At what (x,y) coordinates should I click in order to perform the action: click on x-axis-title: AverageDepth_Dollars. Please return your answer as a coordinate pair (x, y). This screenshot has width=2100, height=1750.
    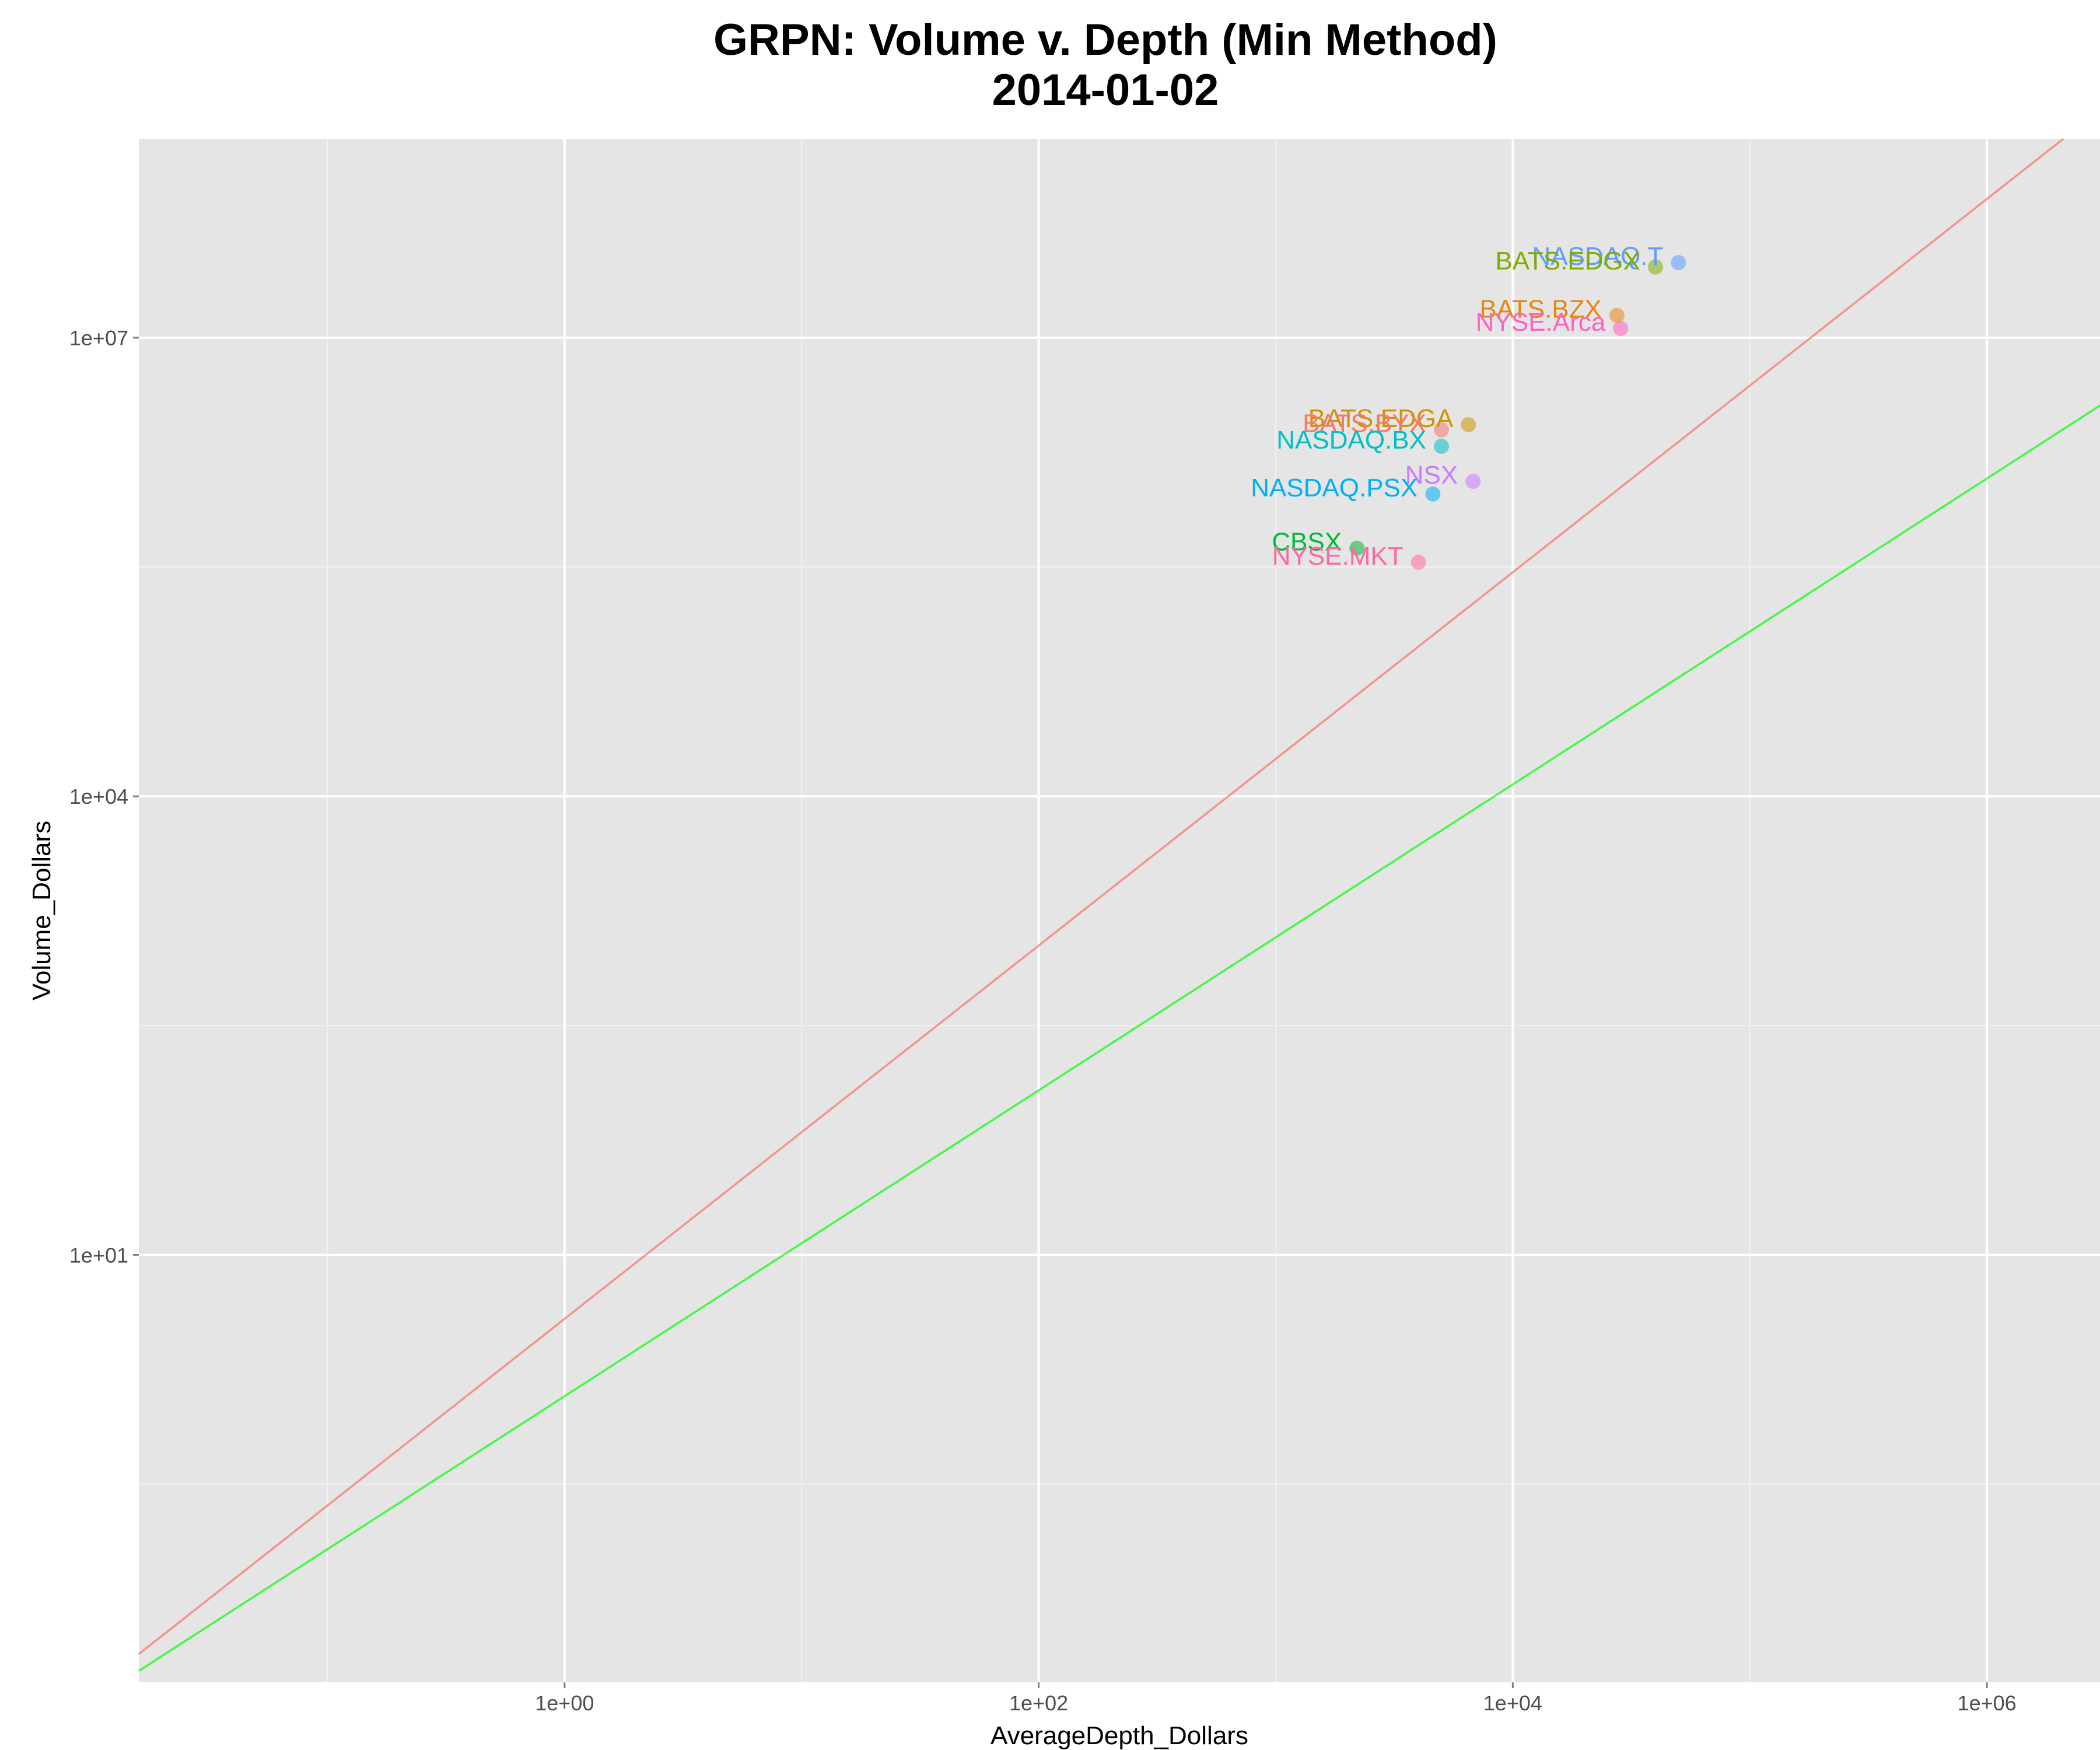
    Looking at the image, I should click on (1119, 1735).